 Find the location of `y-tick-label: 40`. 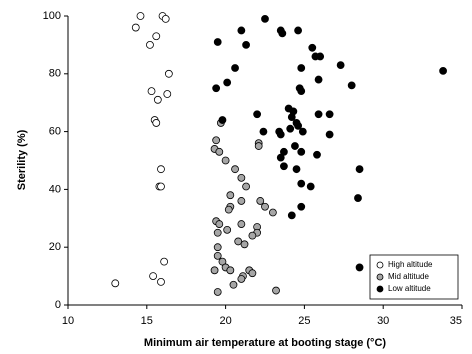

y-tick-label: 40 is located at coordinates (55, 189).